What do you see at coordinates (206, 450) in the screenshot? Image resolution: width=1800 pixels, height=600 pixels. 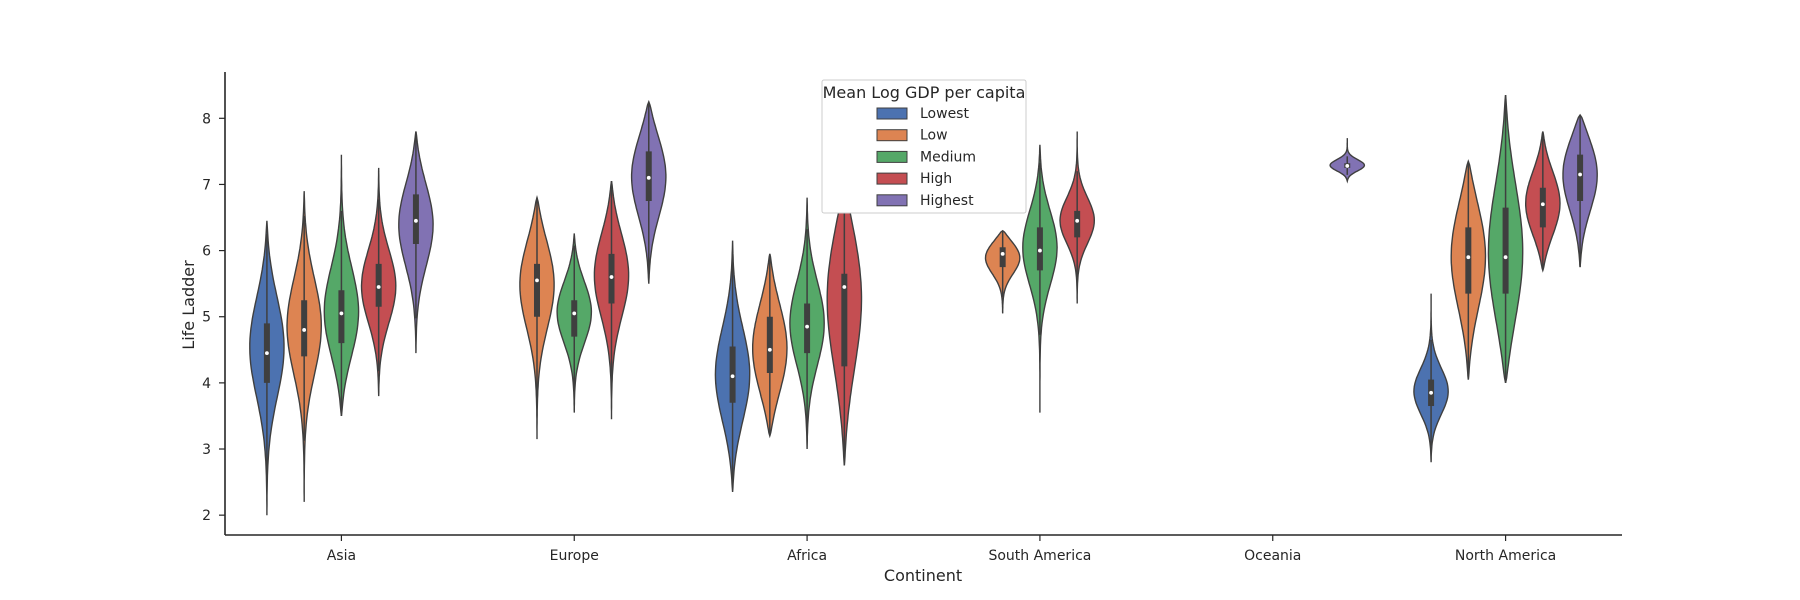 I see `y-tick-label: 3` at bounding box center [206, 450].